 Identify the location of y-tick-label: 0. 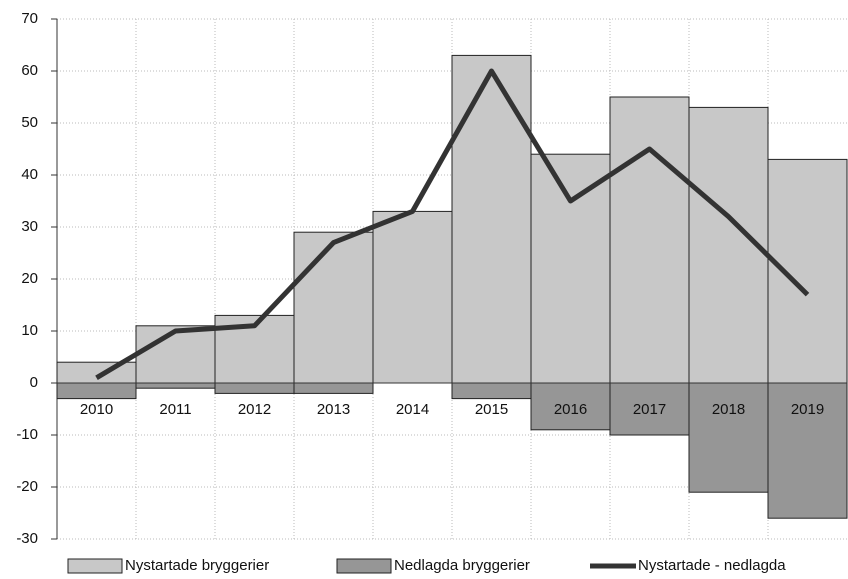
(34, 382).